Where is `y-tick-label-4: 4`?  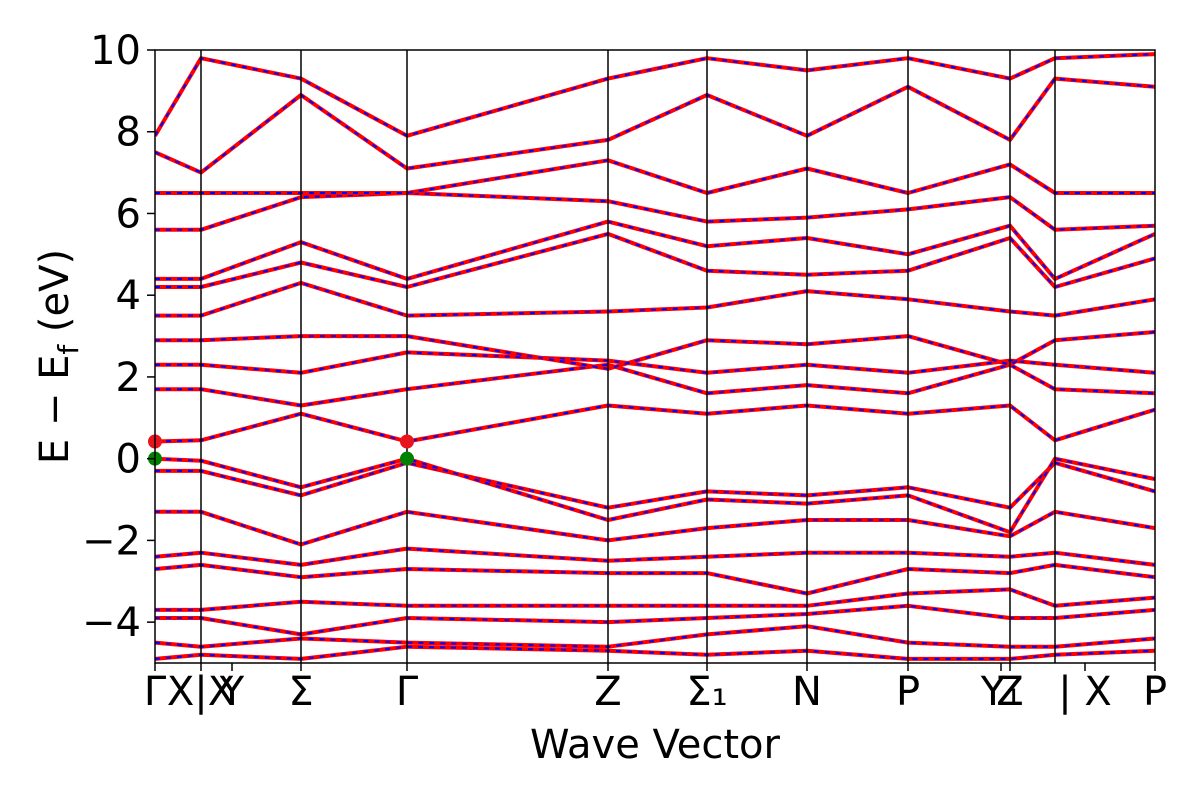 y-tick-label-4: 4 is located at coordinates (128, 296).